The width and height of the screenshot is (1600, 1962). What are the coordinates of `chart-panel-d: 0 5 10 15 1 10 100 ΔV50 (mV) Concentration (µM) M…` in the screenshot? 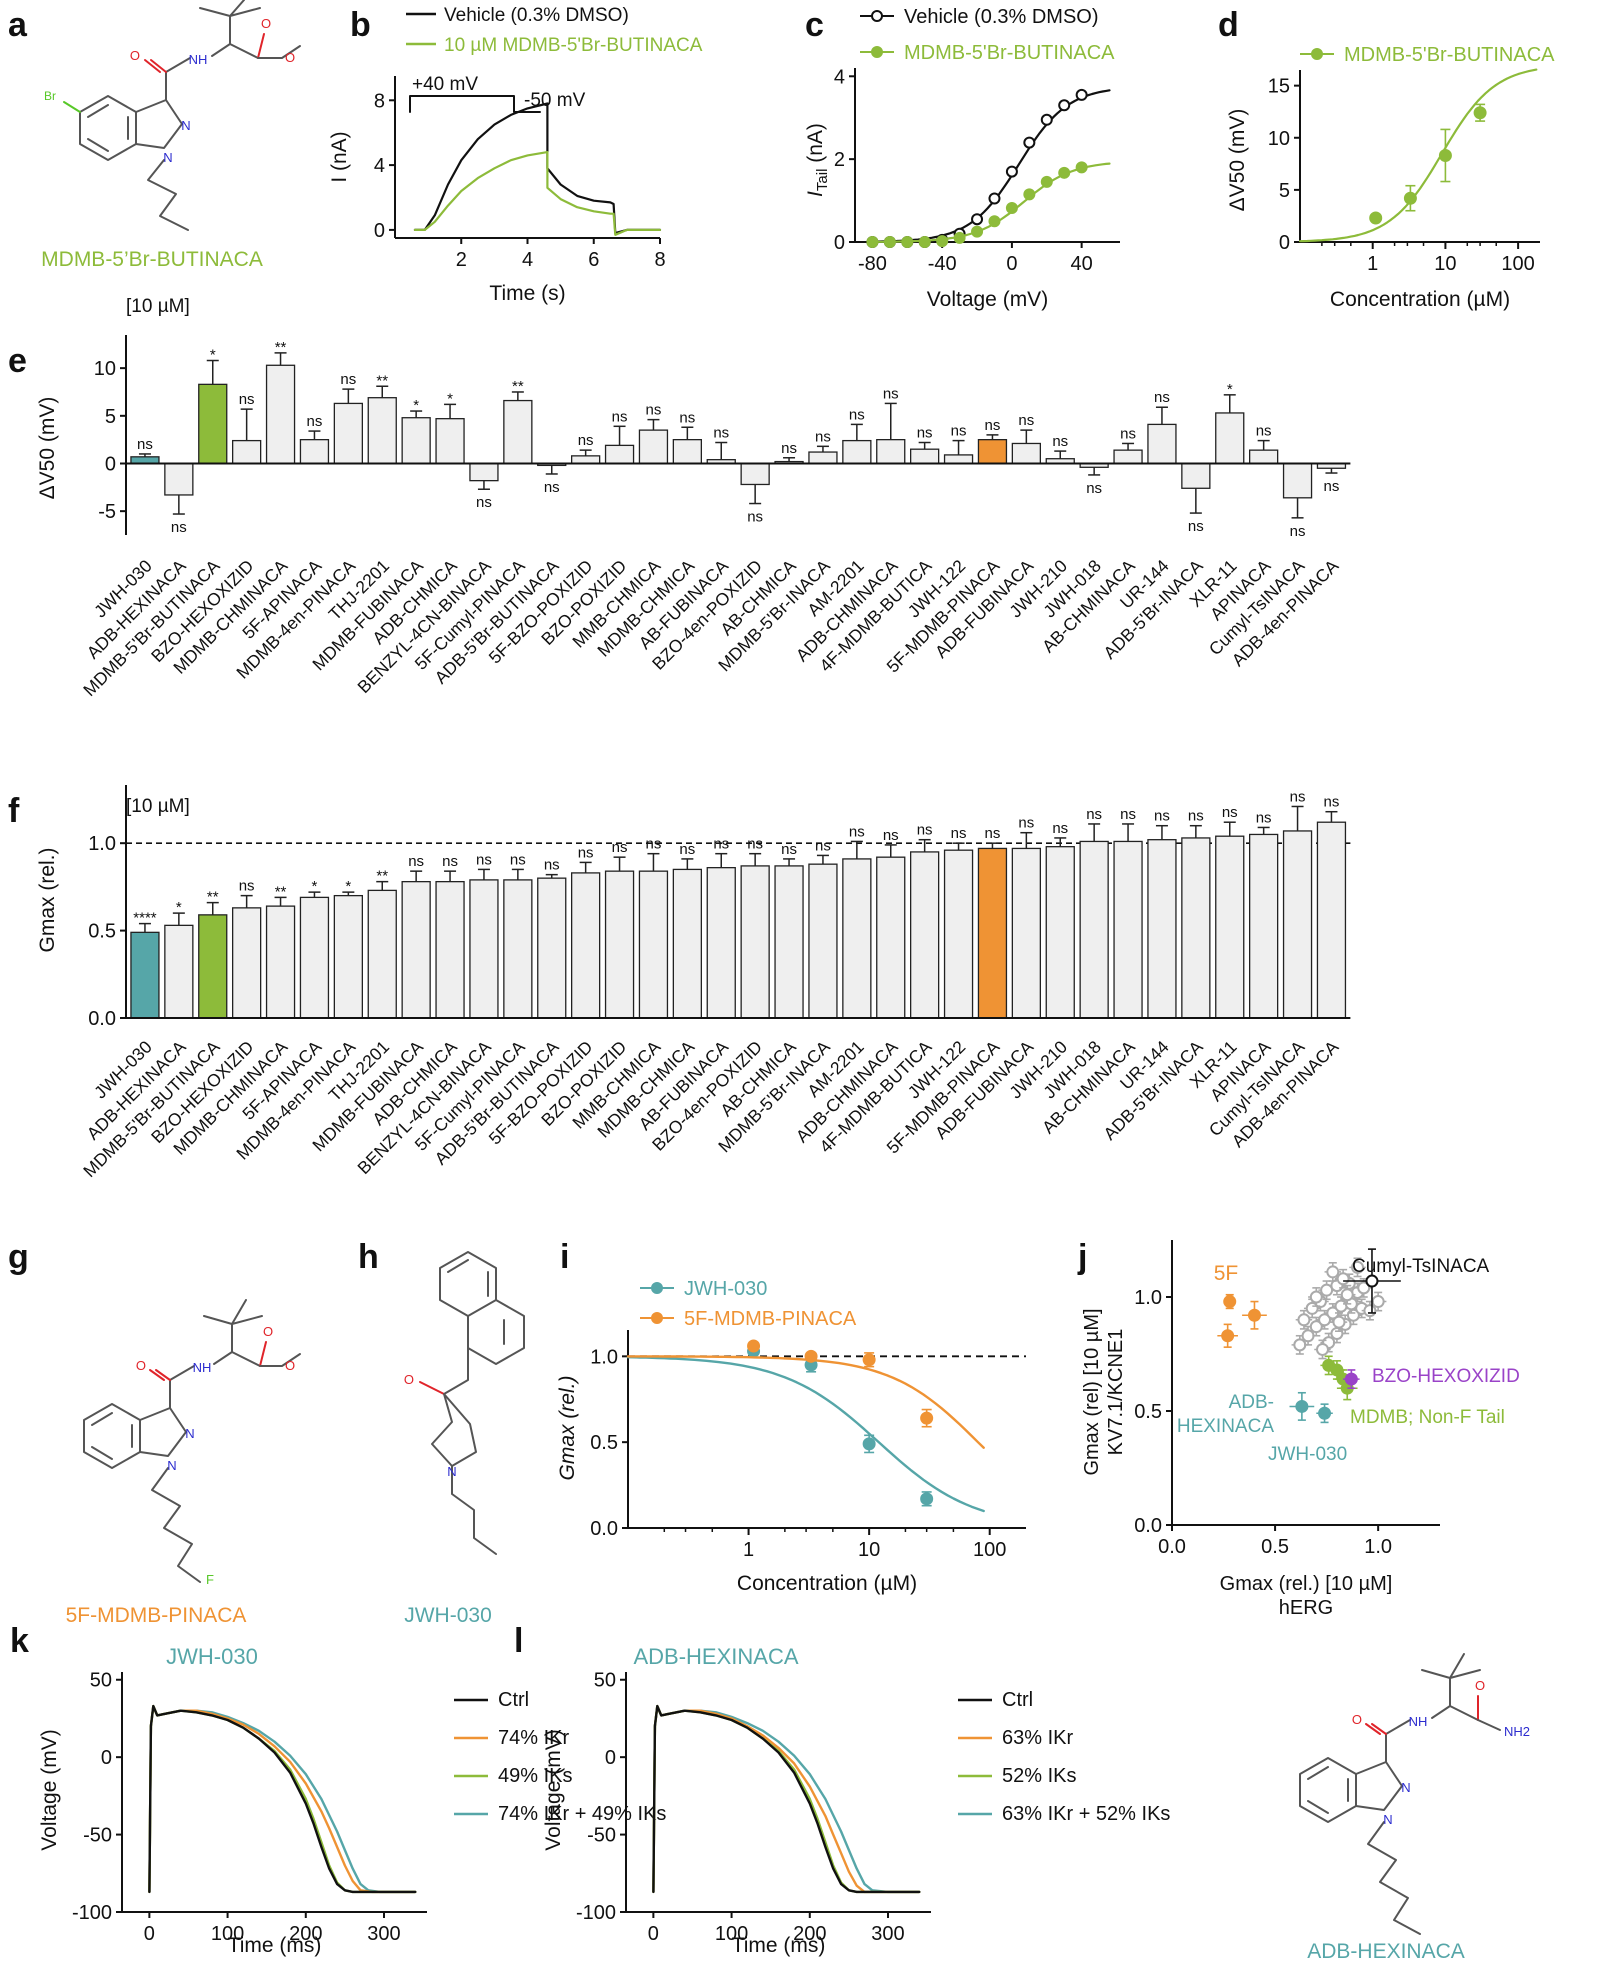 It's located at (1390, 177).